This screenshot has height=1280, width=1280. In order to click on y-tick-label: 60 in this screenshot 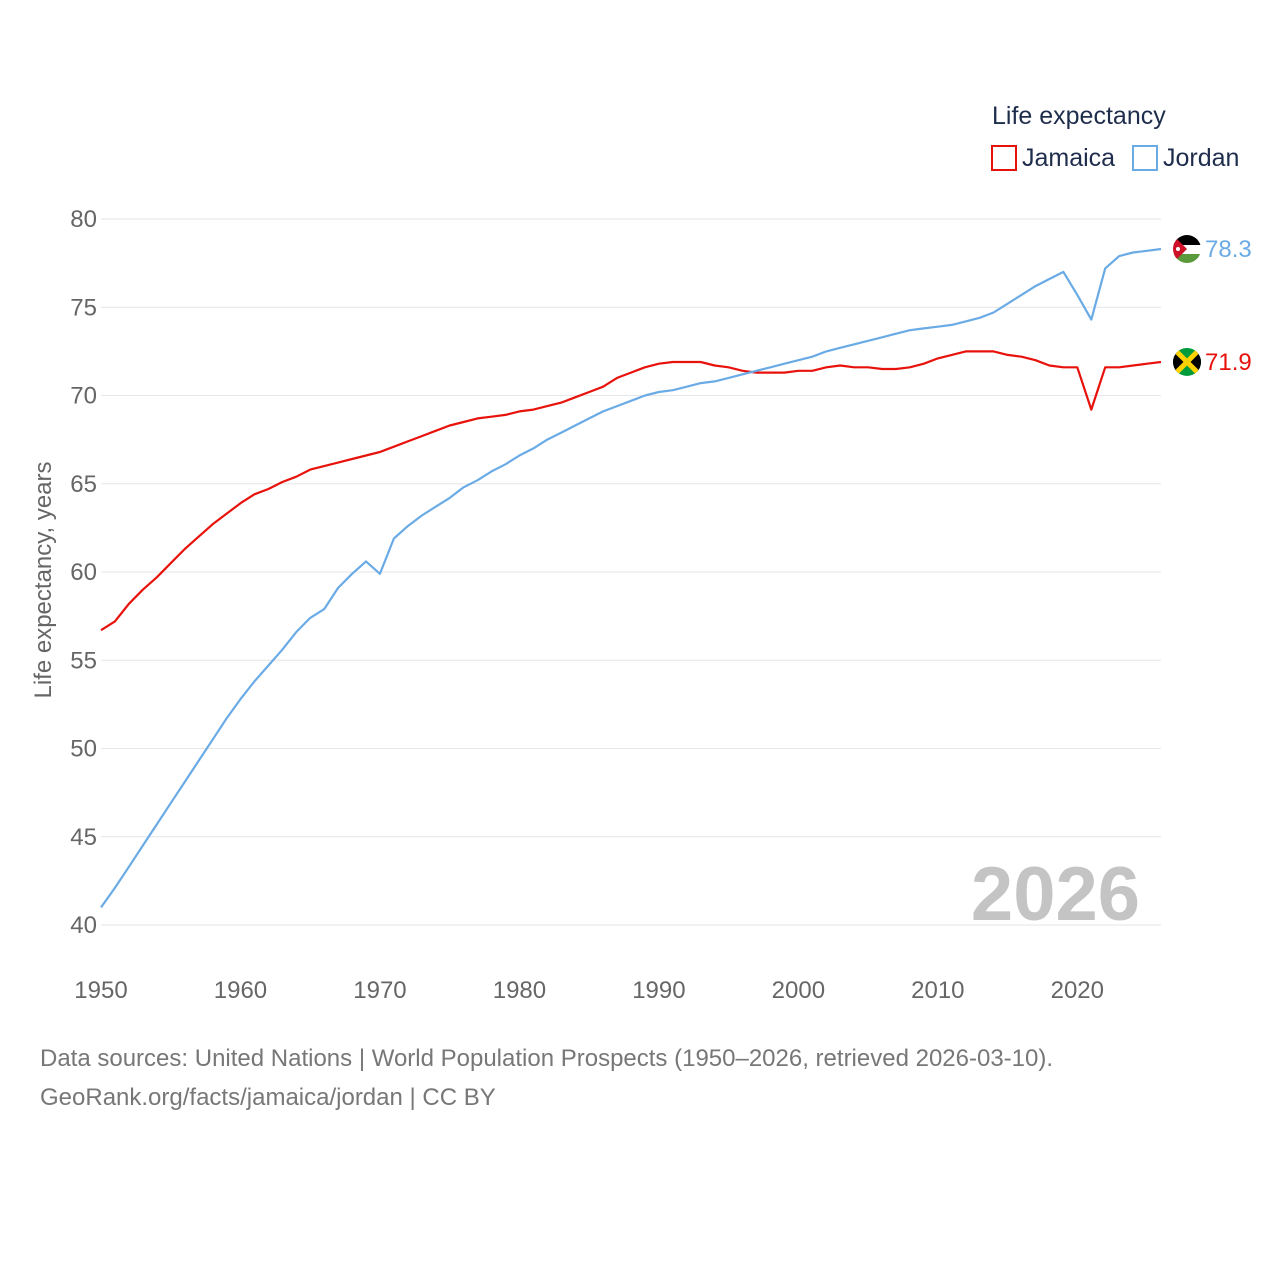, I will do `click(83, 572)`.